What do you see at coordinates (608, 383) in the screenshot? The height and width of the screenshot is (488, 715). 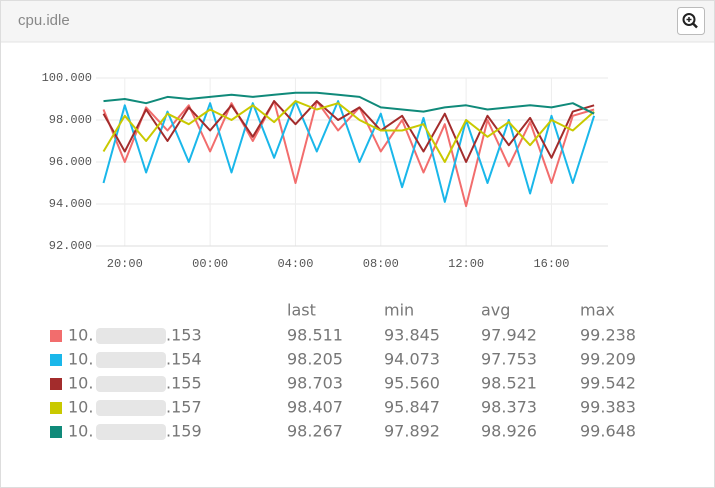 I see `stat-cell: 99.542` at bounding box center [608, 383].